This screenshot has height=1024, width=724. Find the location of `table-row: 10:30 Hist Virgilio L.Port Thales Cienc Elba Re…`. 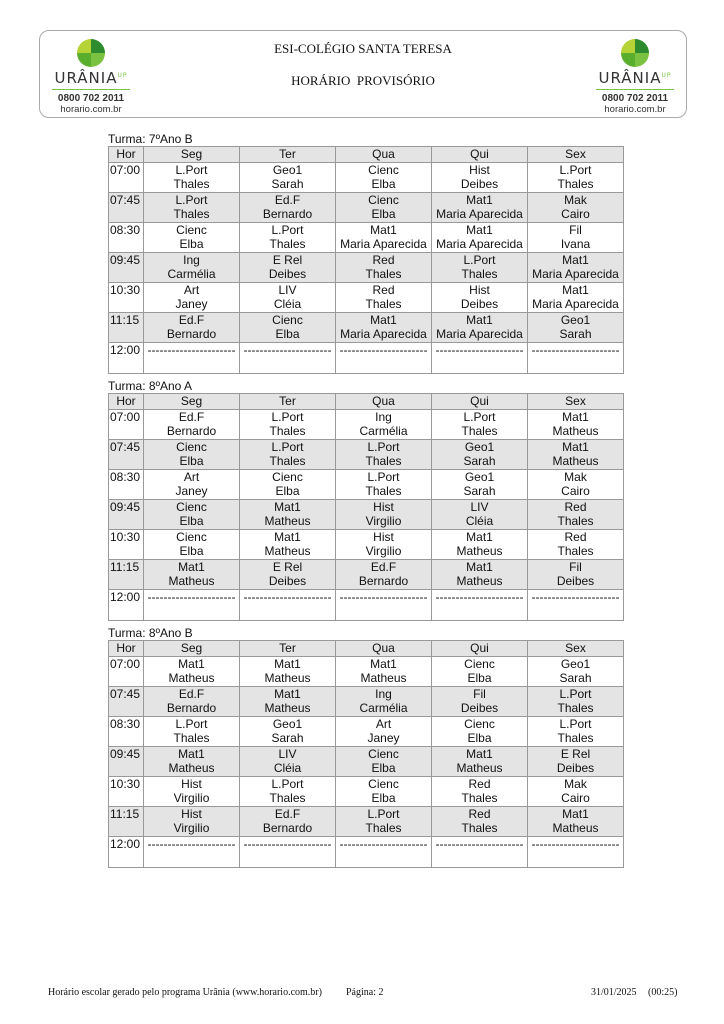

table-row: 10:30 Hist Virgilio L.Port Thales Cienc Elba Re… is located at coordinates (366, 791).